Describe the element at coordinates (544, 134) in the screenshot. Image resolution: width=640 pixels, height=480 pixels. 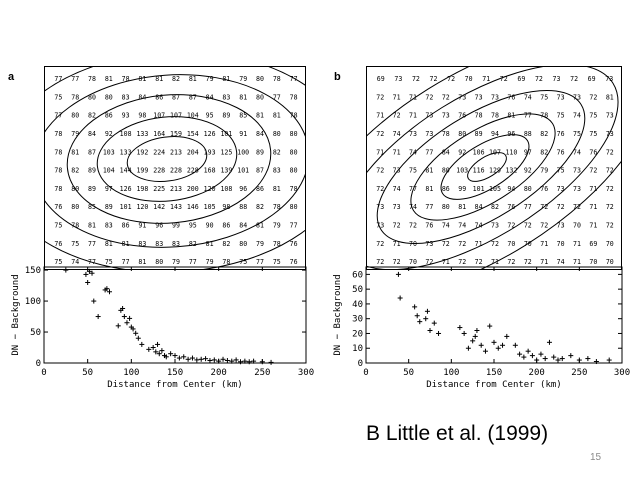
I see `panel-b-grid-cell: 82` at that location.